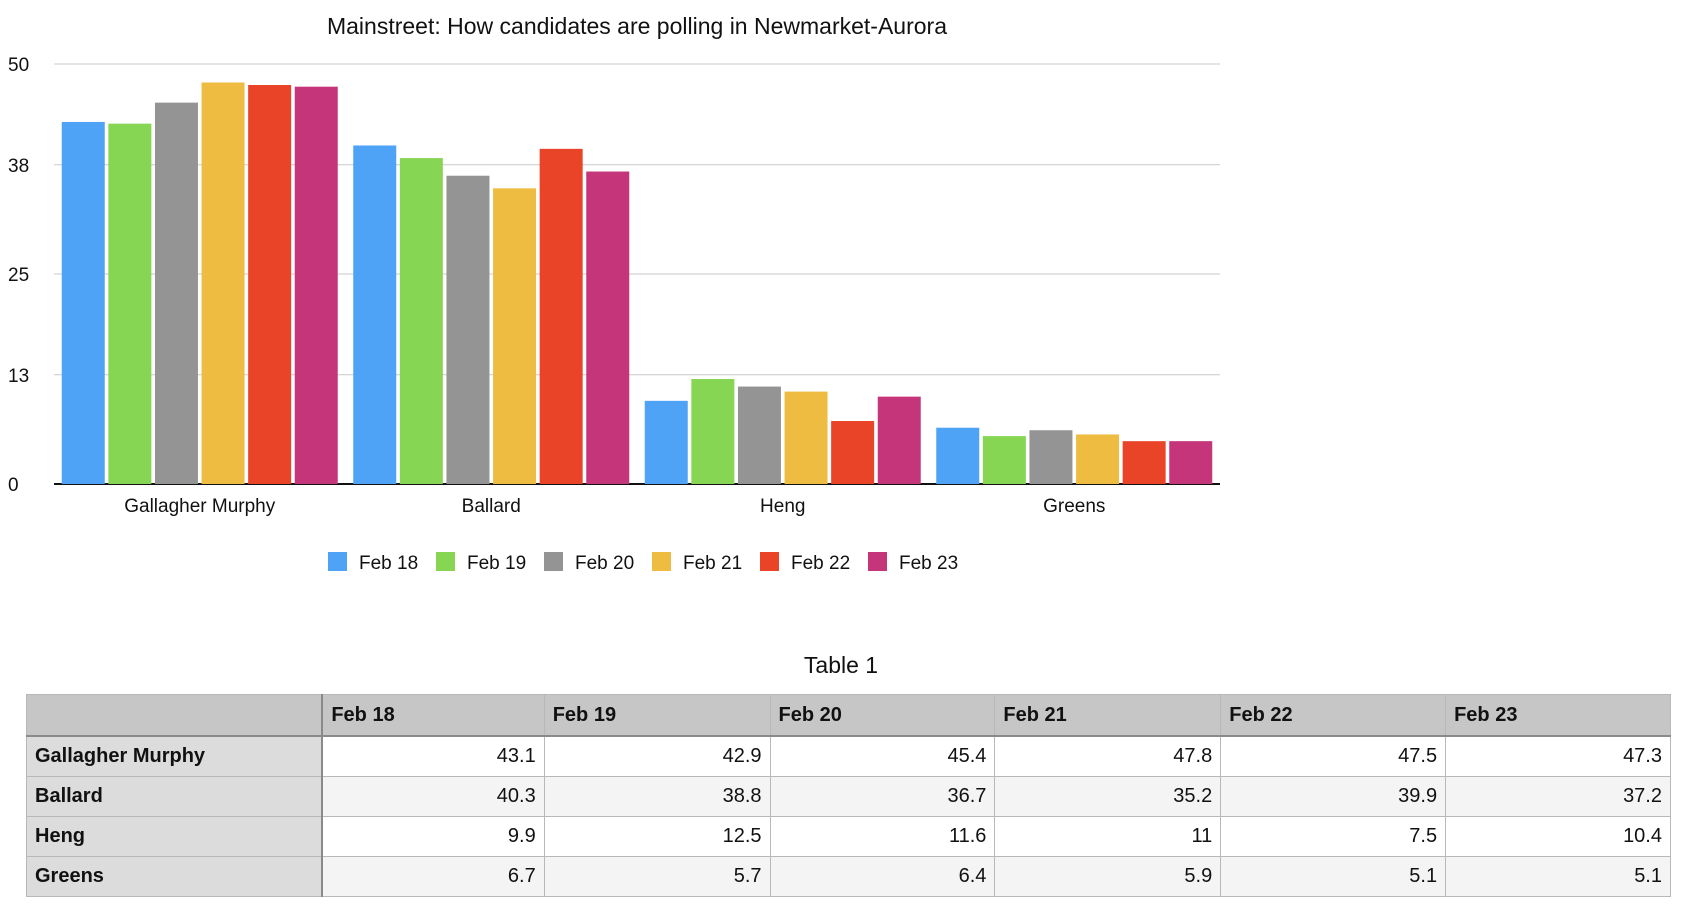 This screenshot has width=1682, height=918. I want to click on column-header: Feb 18, so click(433, 715).